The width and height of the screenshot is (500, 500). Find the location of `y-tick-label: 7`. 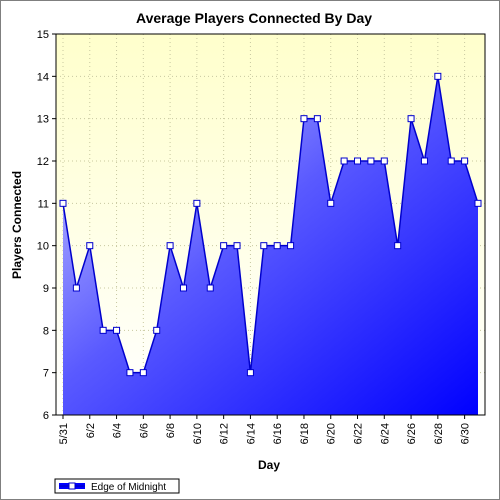

y-tick-label: 7 is located at coordinates (46, 374).